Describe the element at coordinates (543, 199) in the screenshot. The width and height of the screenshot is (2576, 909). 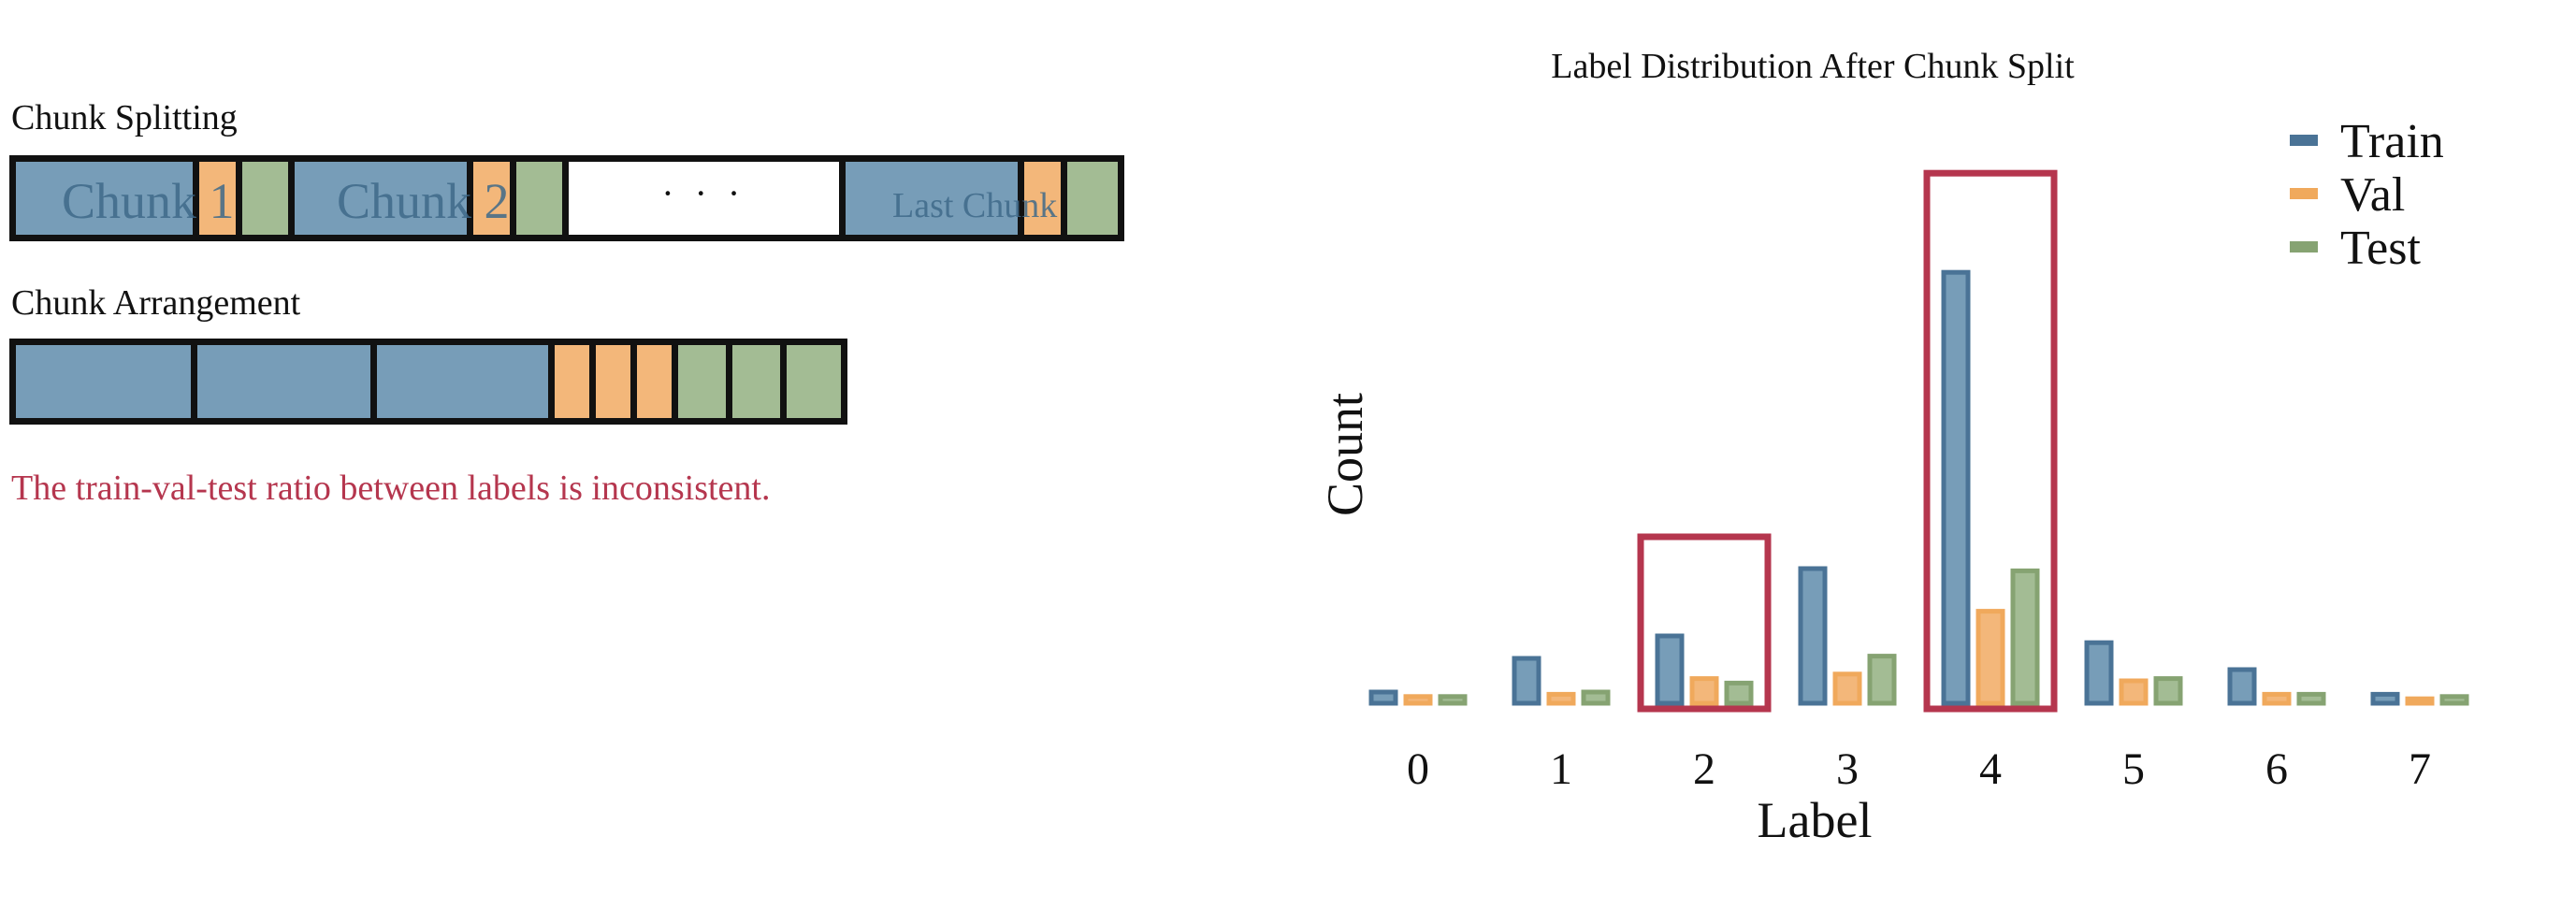
I see `chunk-2-test-segment` at that location.